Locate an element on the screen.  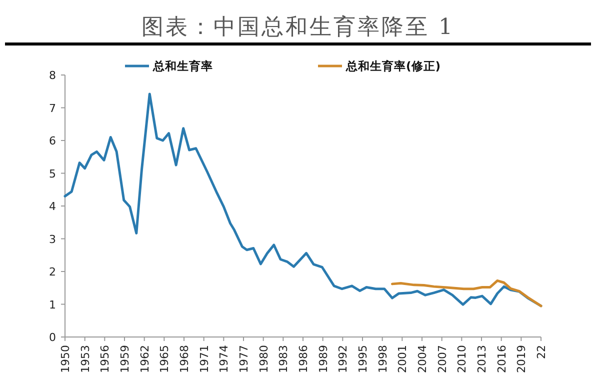
x-tick-label: 2013 is located at coordinates (482, 359).